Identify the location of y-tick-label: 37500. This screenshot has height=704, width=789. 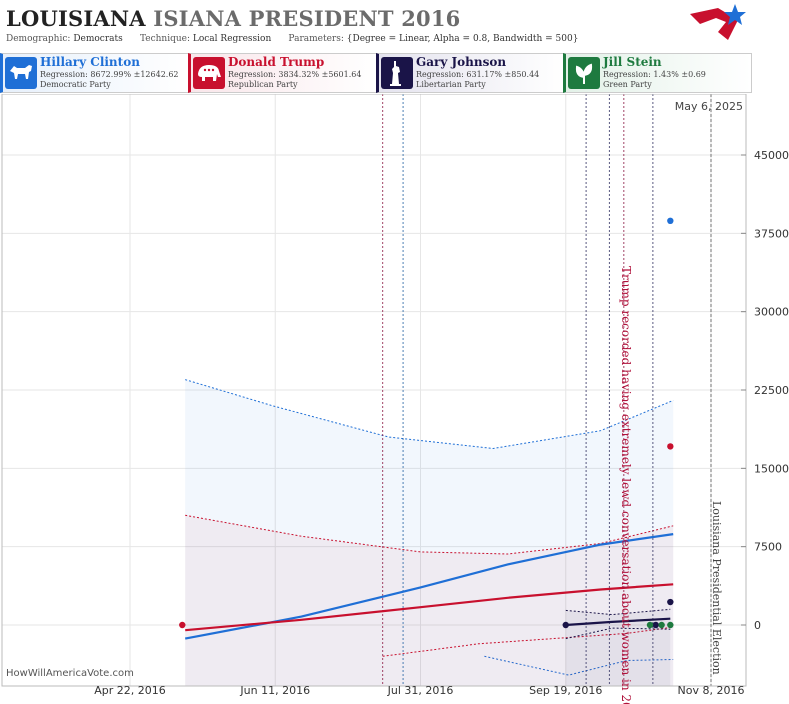
(771, 233).